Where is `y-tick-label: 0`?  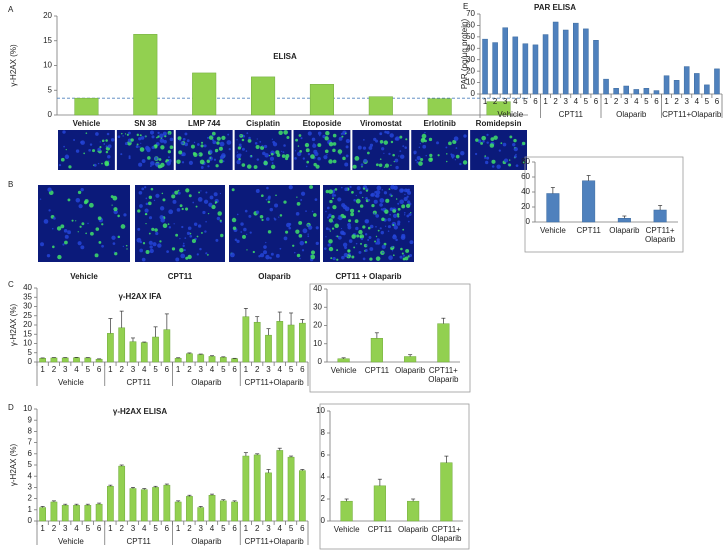 y-tick-label: 0 is located at coordinates (473, 93).